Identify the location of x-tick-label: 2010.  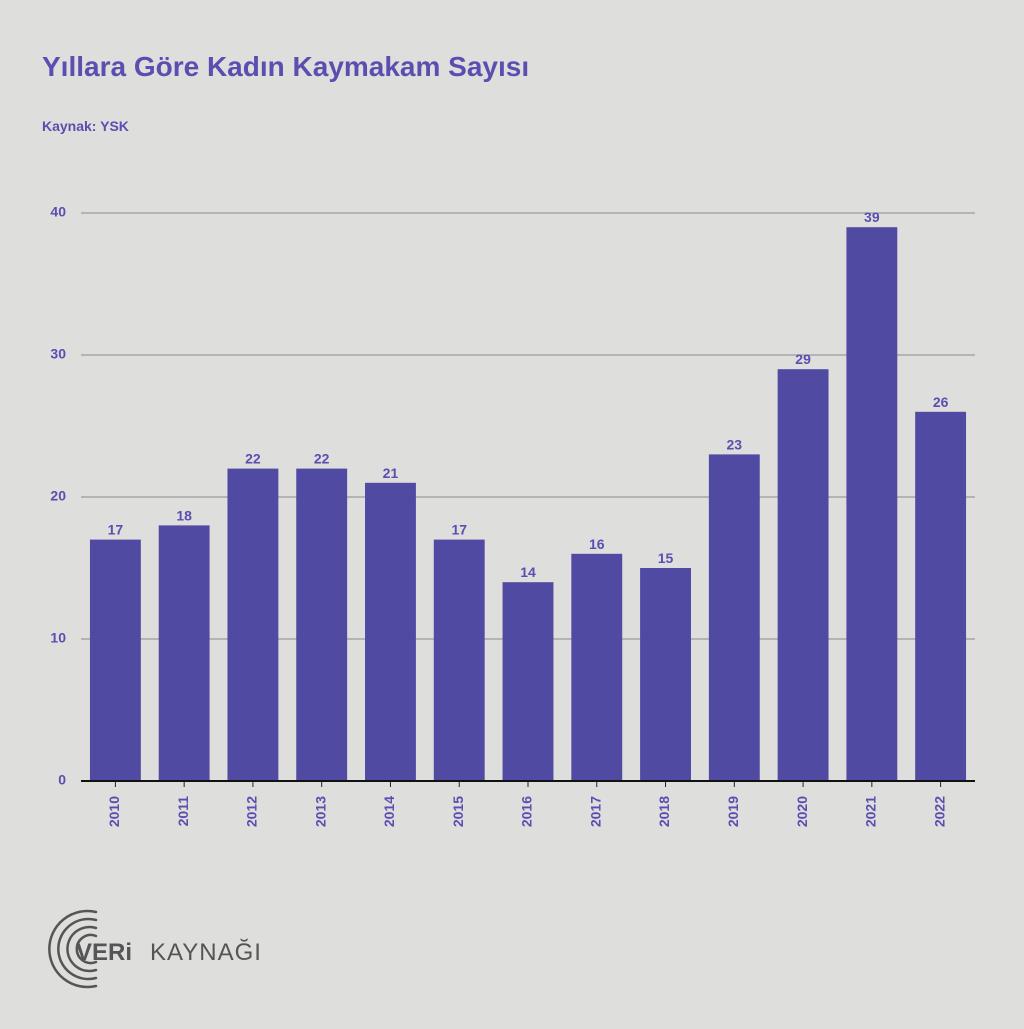
(114, 811).